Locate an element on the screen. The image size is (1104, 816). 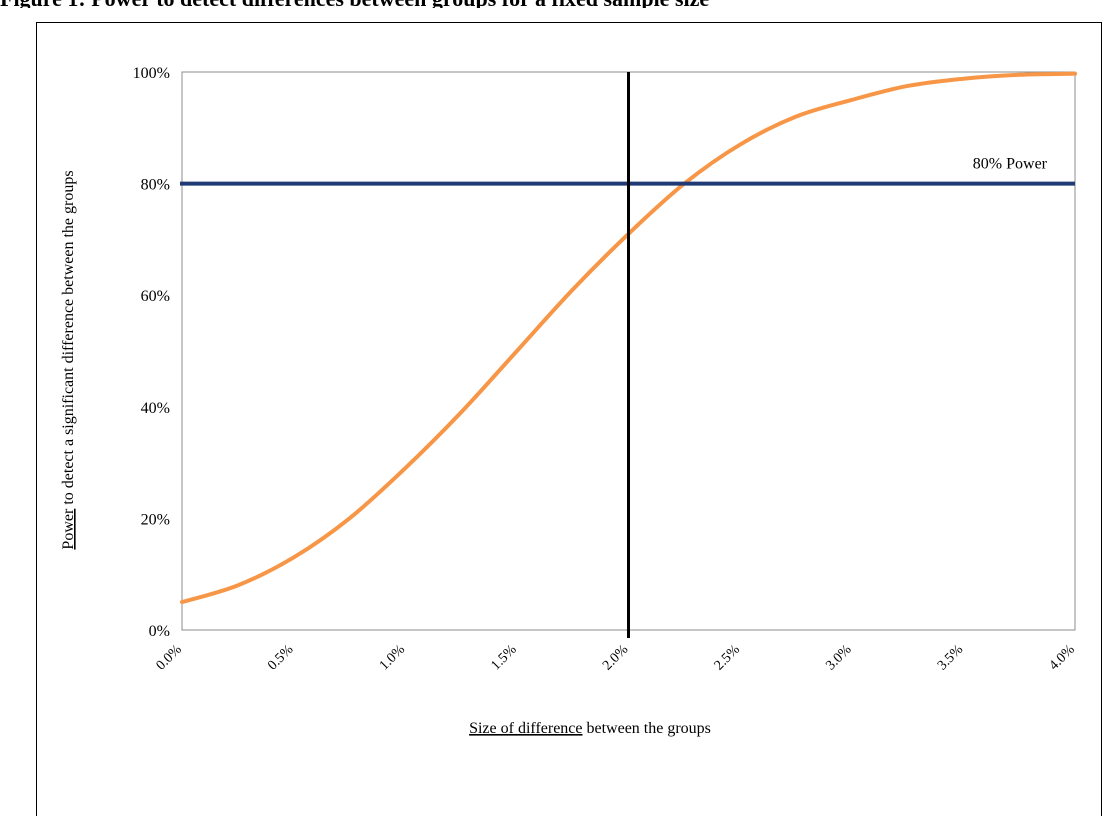
y-tick-label: 40% is located at coordinates (155, 408).